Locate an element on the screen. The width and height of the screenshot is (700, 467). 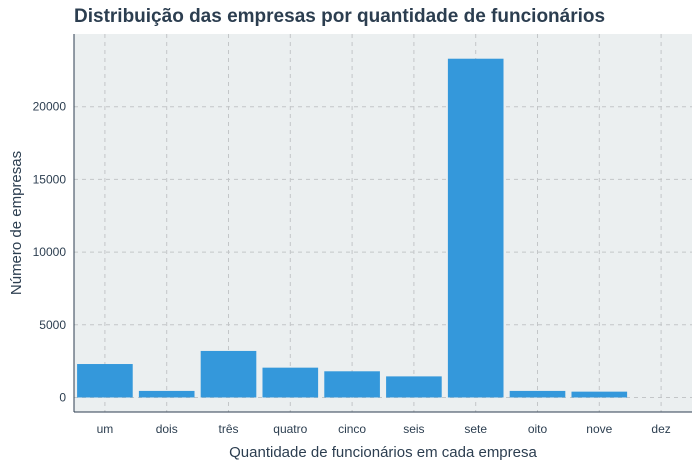
bar-um is located at coordinates (105, 381).